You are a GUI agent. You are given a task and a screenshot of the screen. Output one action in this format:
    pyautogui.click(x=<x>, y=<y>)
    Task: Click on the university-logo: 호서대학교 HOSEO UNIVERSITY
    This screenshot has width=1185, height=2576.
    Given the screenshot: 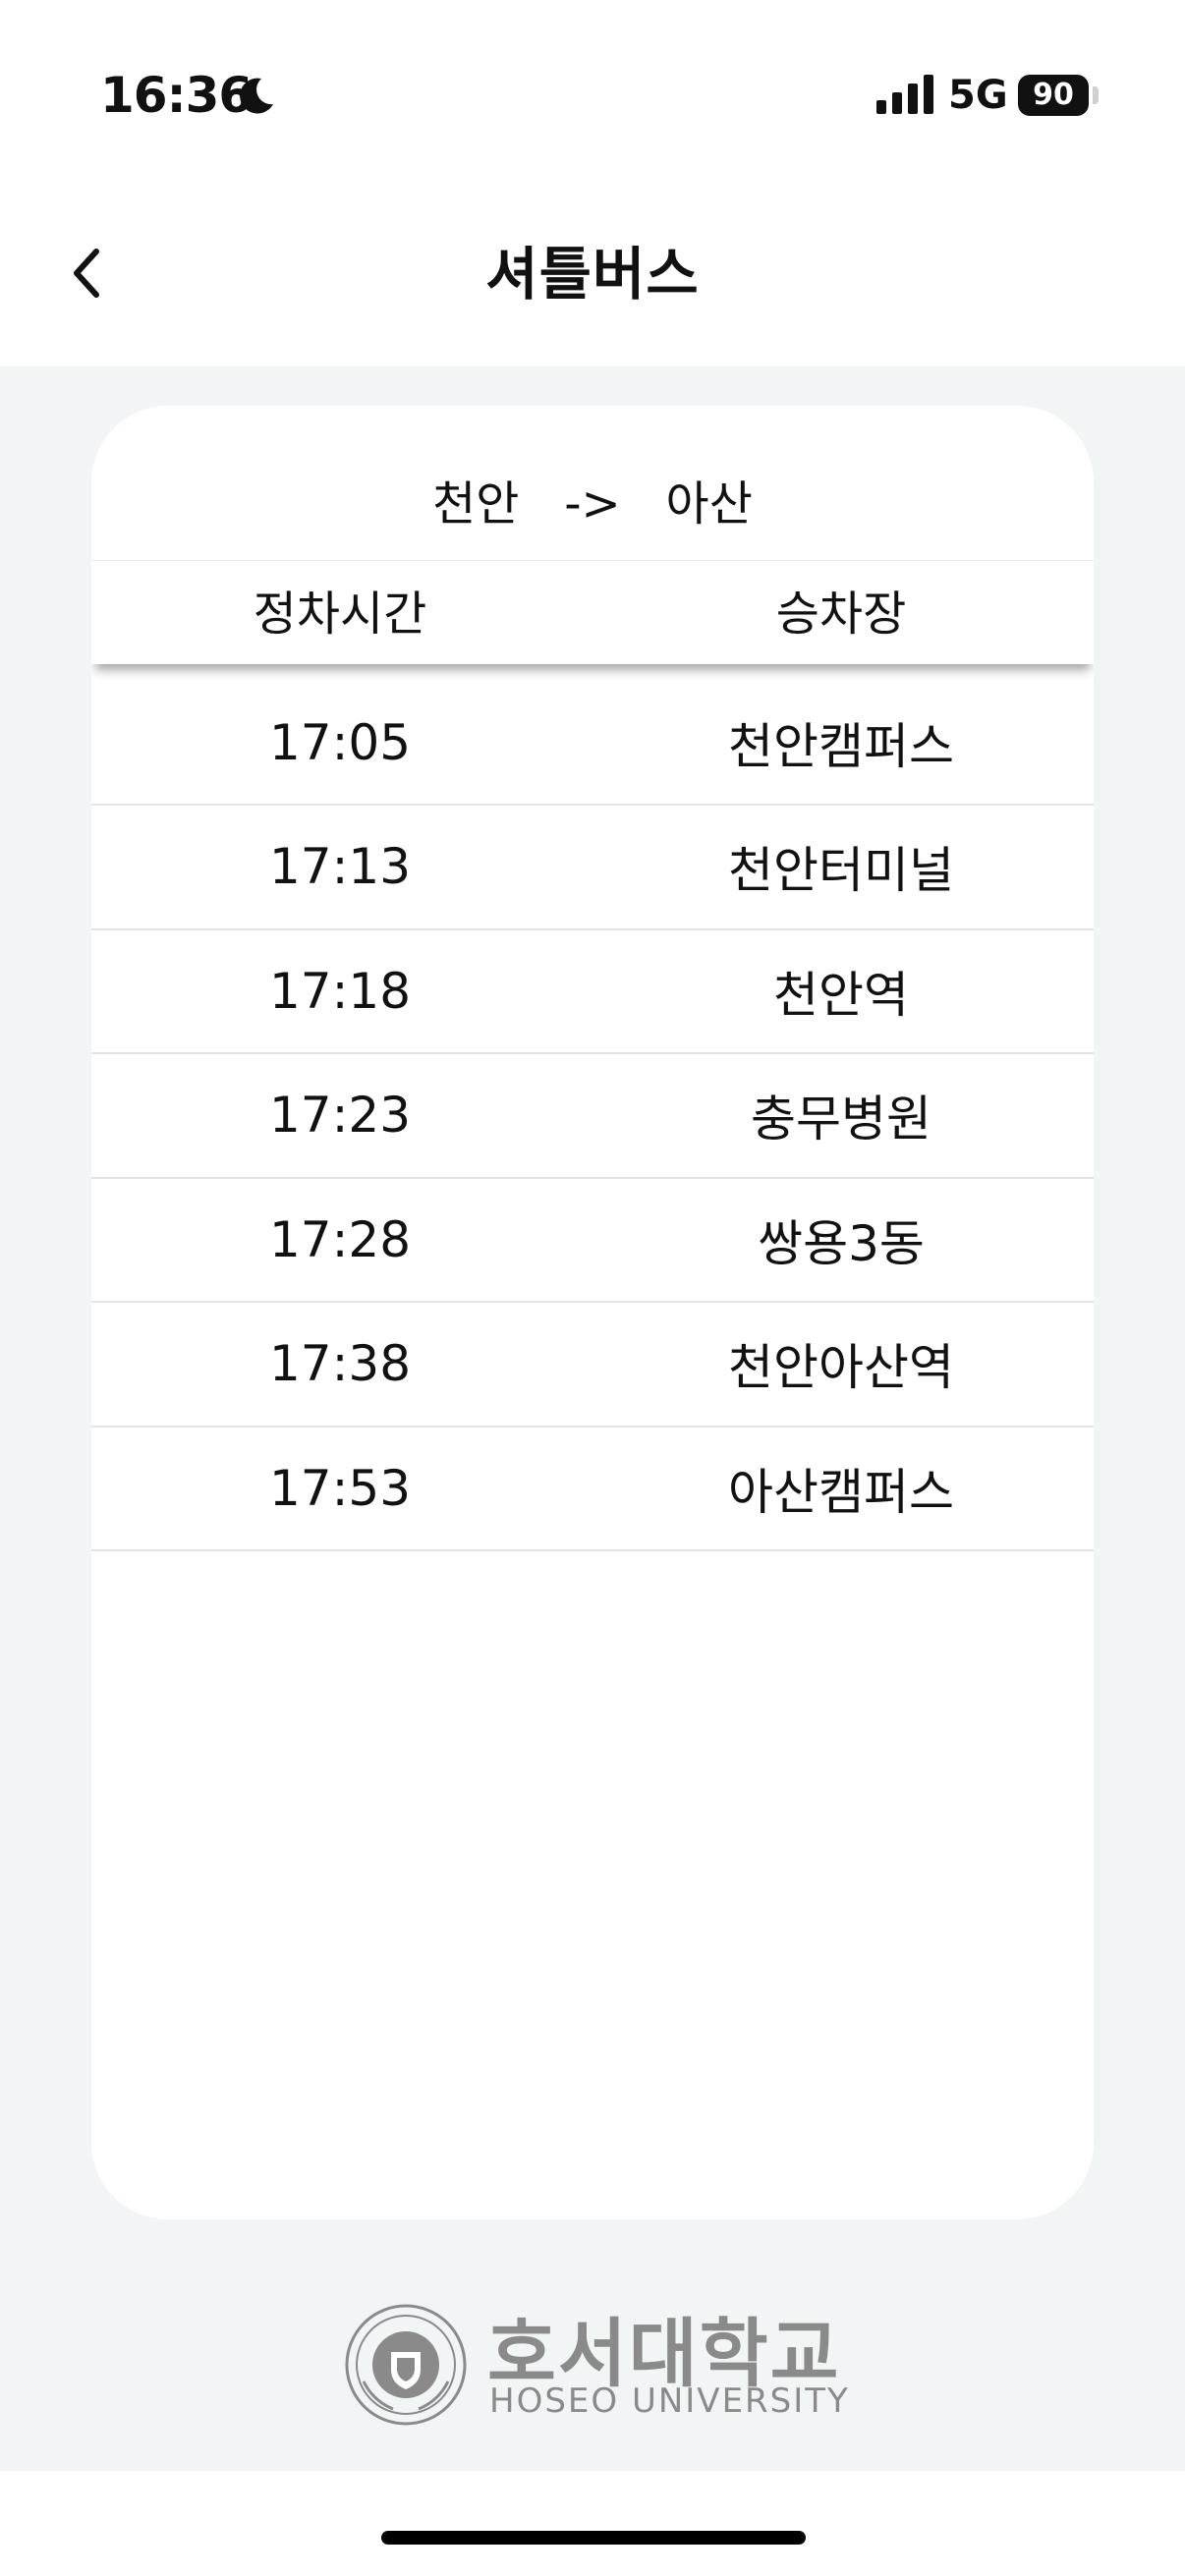 What is the action you would take?
    pyautogui.click(x=592, y=2363)
    